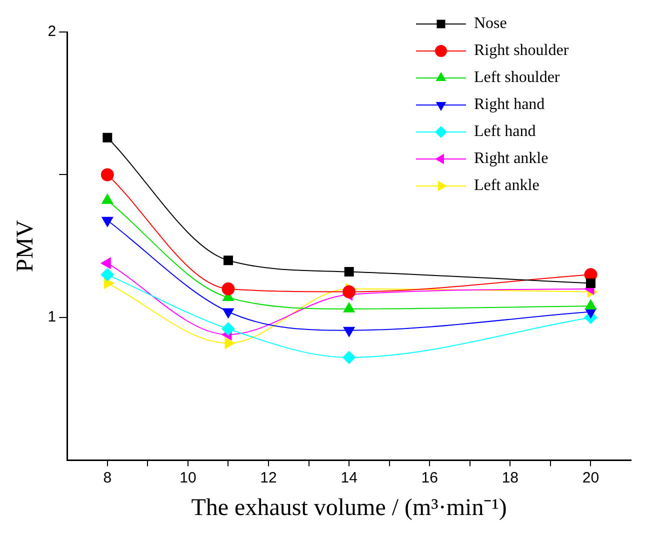 This screenshot has height=535, width=649. I want to click on y-axis-title: PMV, so click(25, 245).